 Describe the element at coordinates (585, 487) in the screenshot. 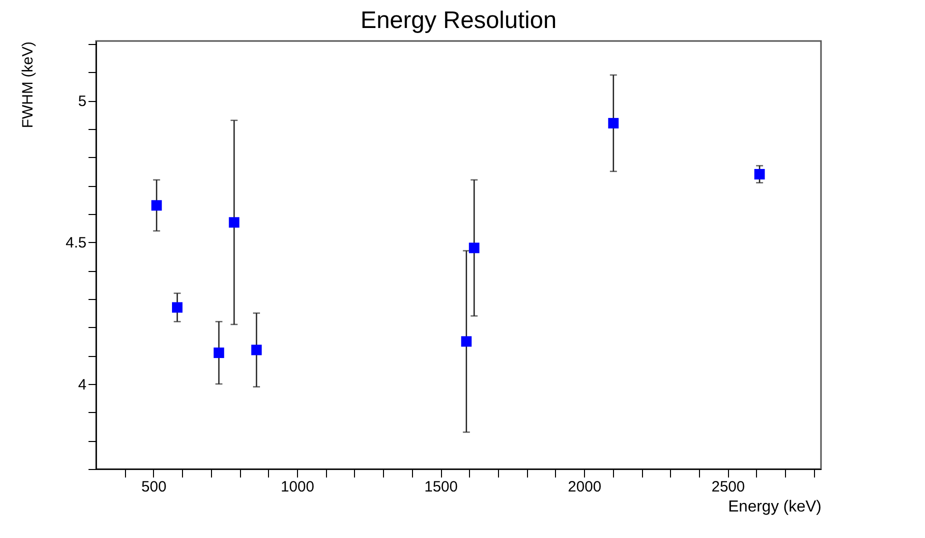

I see `x-tick-label: 2000` at that location.